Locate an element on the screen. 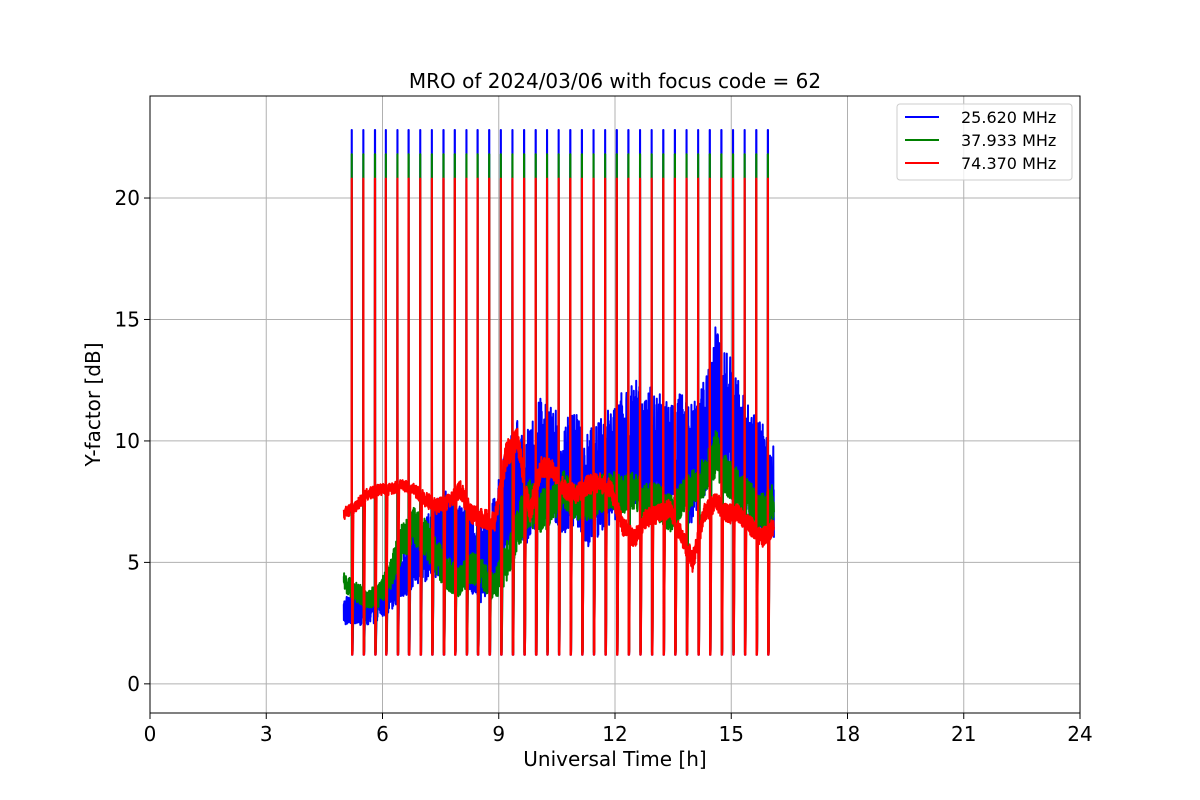  x-tick-label: 9 is located at coordinates (498, 734).